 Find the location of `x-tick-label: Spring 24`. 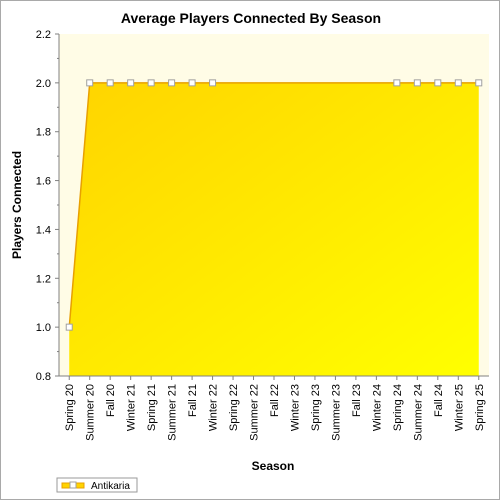

x-tick-label: Spring 24 is located at coordinates (398, 407).